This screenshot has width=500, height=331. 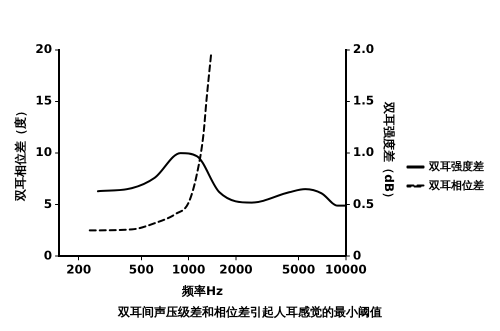 I want to click on x-tick-label: 200, so click(x=79, y=269).